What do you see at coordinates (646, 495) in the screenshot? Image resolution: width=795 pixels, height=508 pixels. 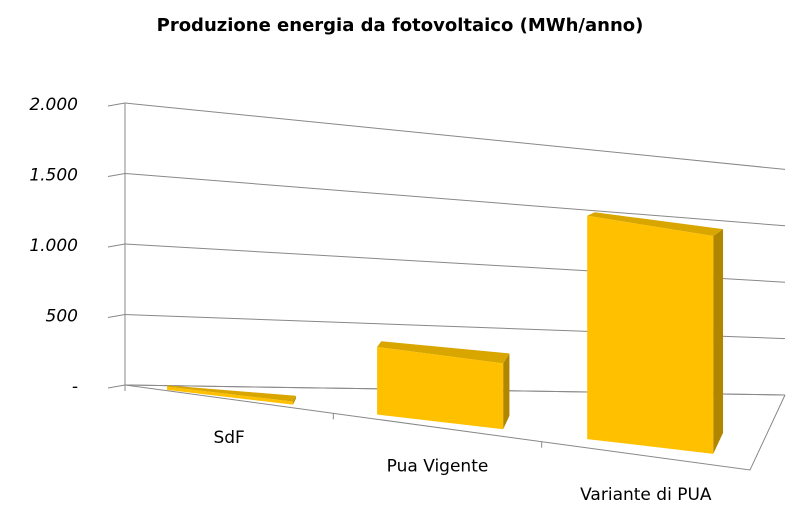 I see `x-tick-label: Variante di PUA` at bounding box center [646, 495].